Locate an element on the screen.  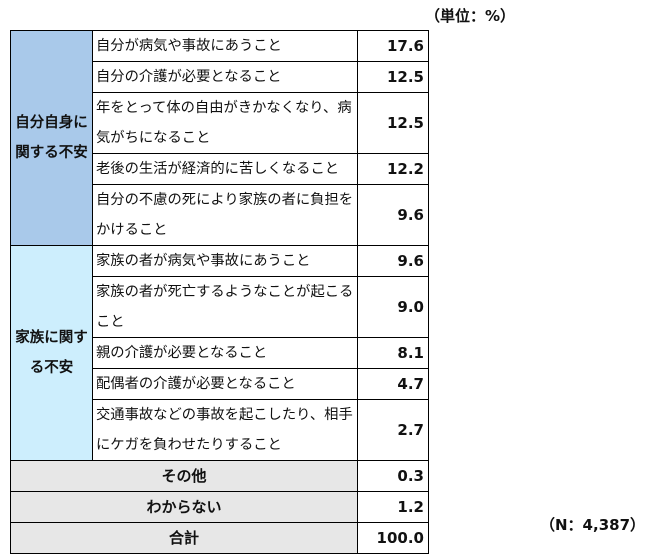
table-row: 家族の者が死亡するようなことが起こること 9.0 is located at coordinates (220, 307).